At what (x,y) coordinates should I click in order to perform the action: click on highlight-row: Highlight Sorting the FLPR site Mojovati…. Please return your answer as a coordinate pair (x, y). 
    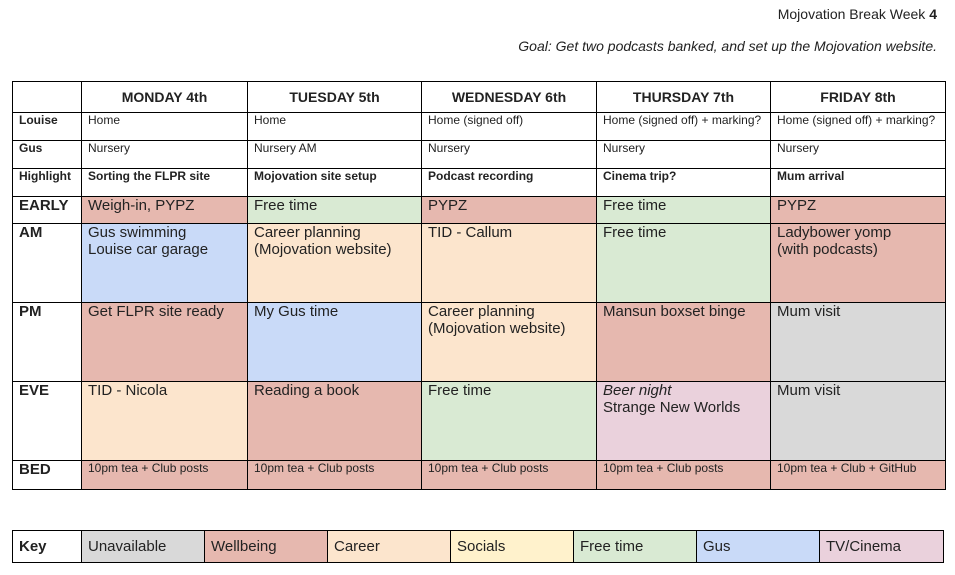
    Looking at the image, I should click on (479, 182).